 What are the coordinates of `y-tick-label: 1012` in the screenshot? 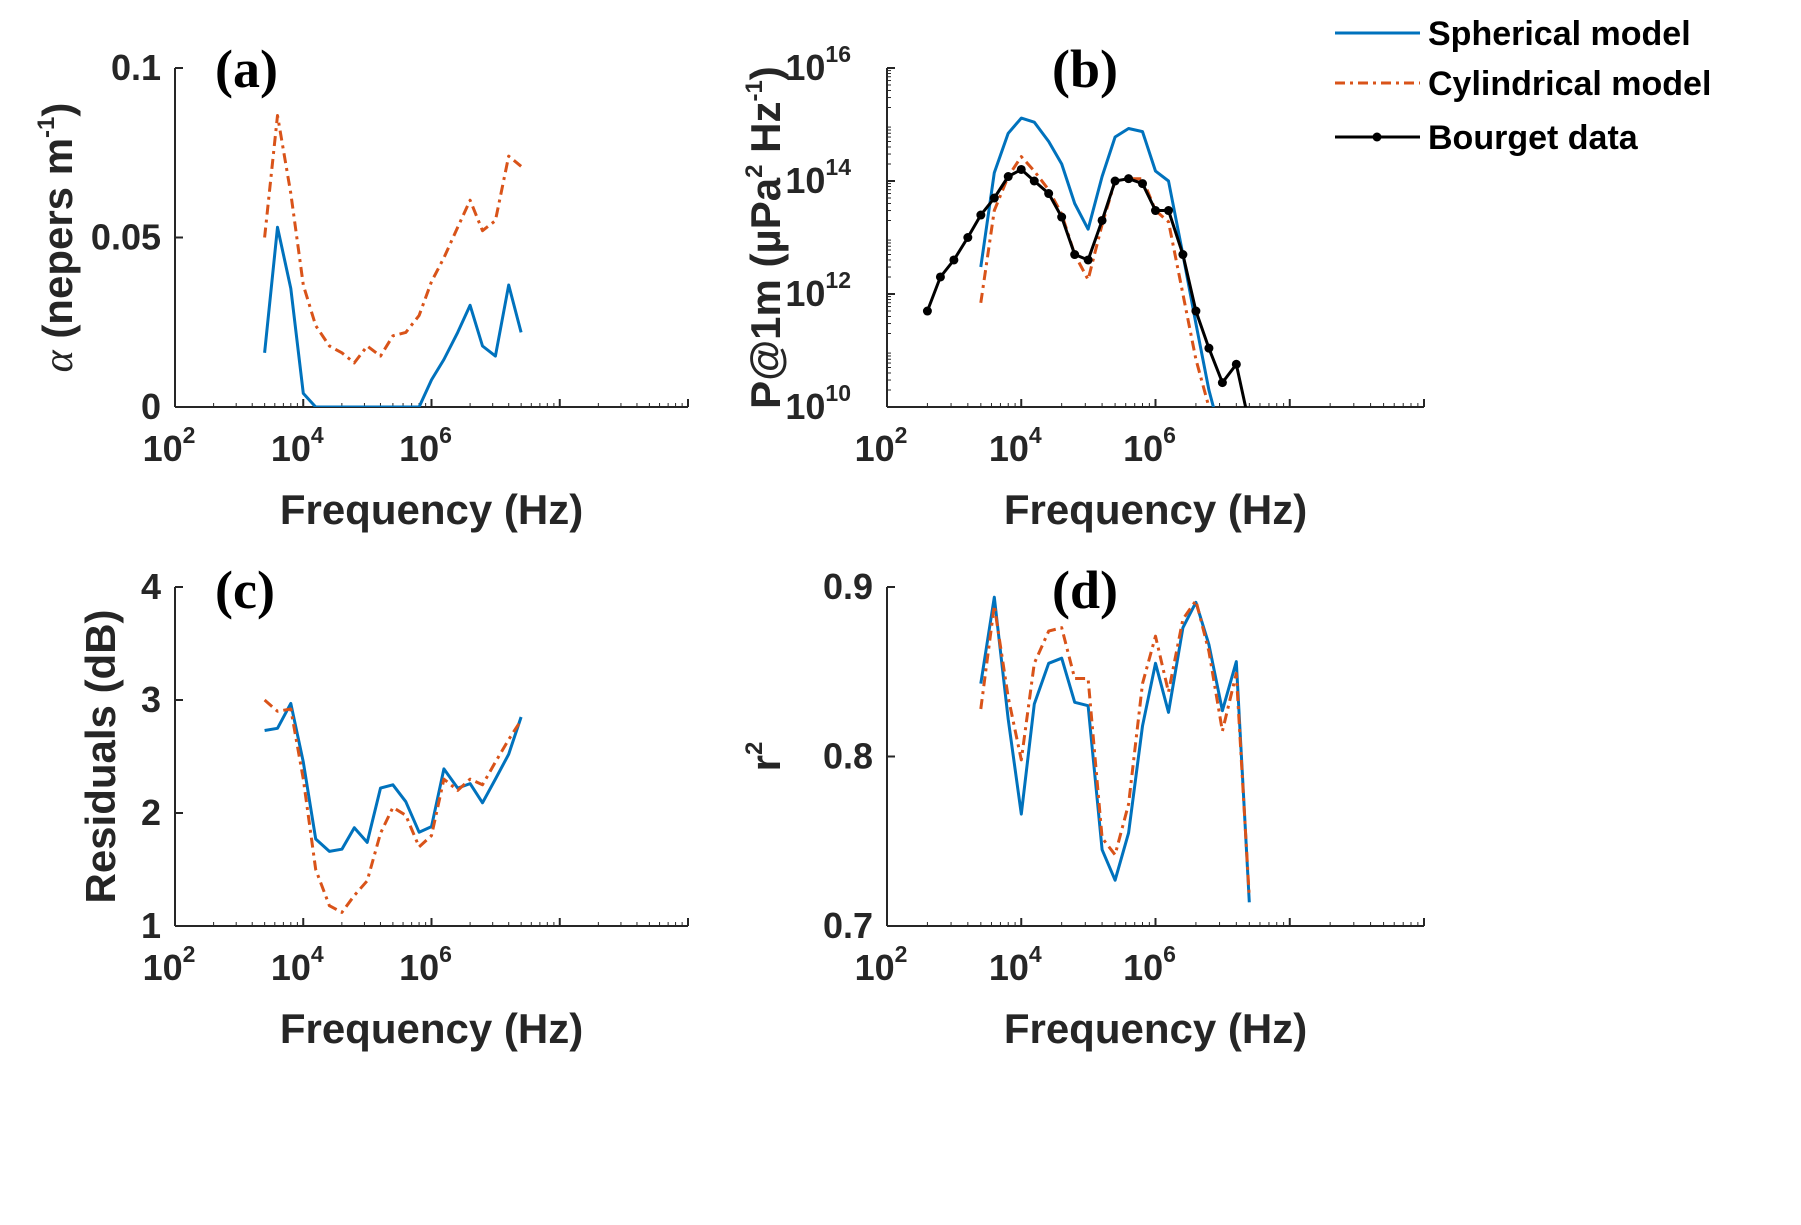 It's located at (818, 290).